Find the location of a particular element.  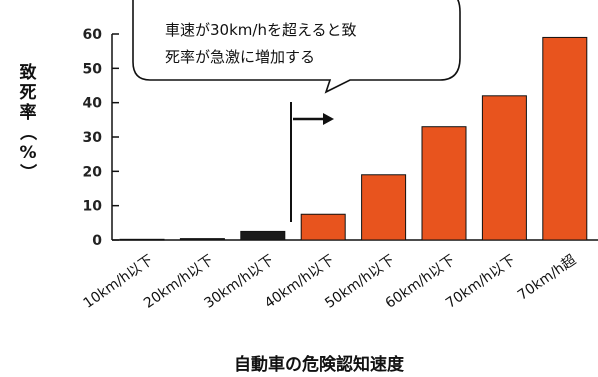

y-axis-title: 致死率（%） is located at coordinates (27, 121).